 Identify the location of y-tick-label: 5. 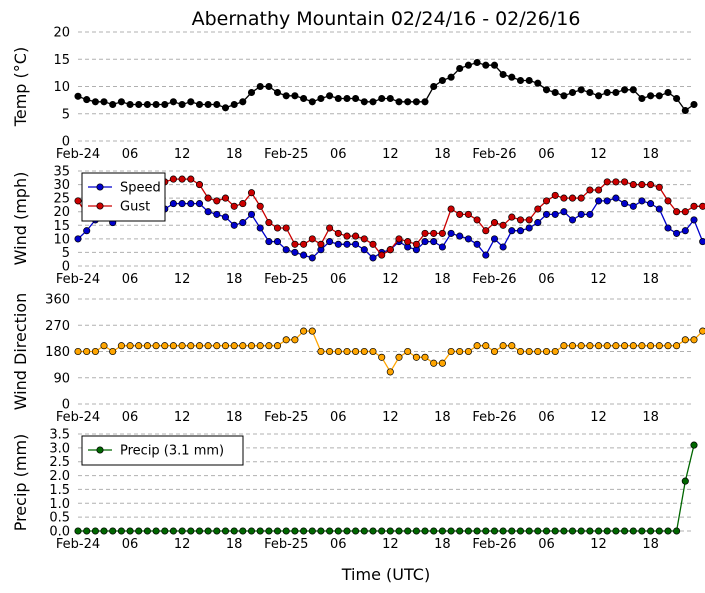
(66, 114).